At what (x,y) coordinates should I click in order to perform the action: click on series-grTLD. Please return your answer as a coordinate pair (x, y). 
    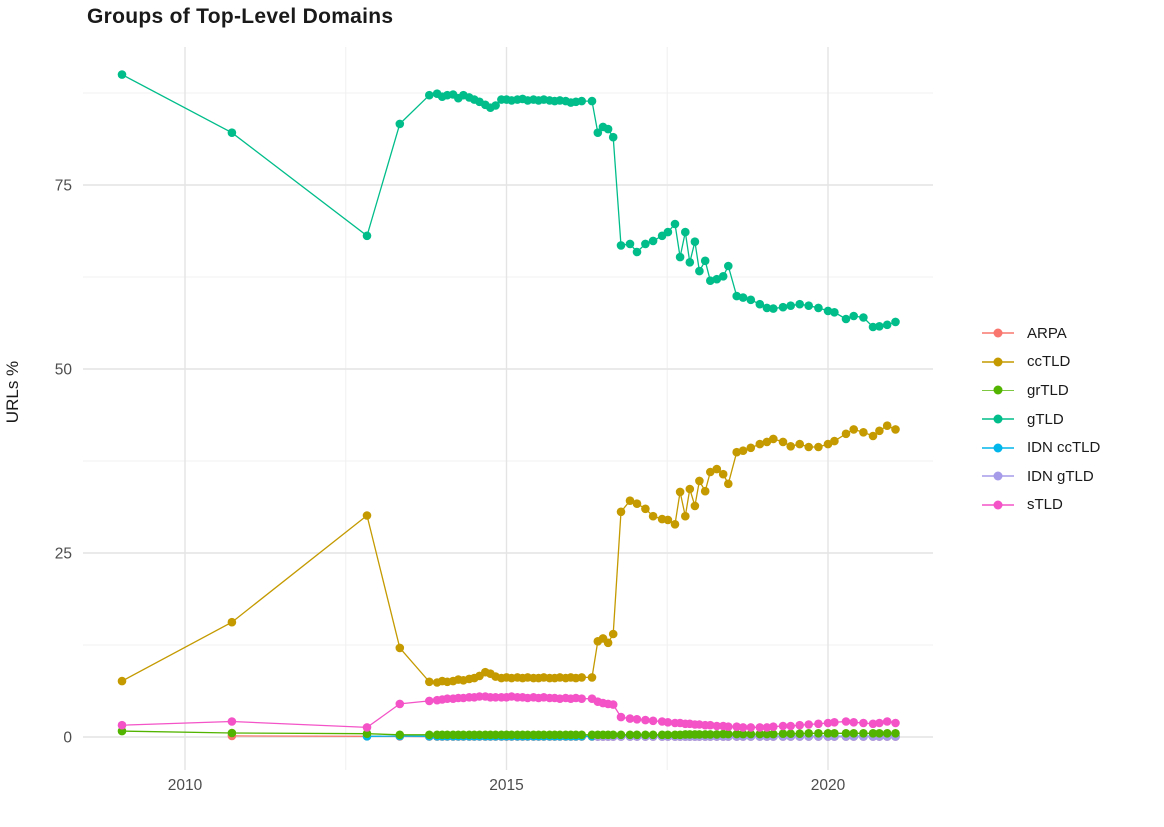
    Looking at the image, I should click on (508, 733).